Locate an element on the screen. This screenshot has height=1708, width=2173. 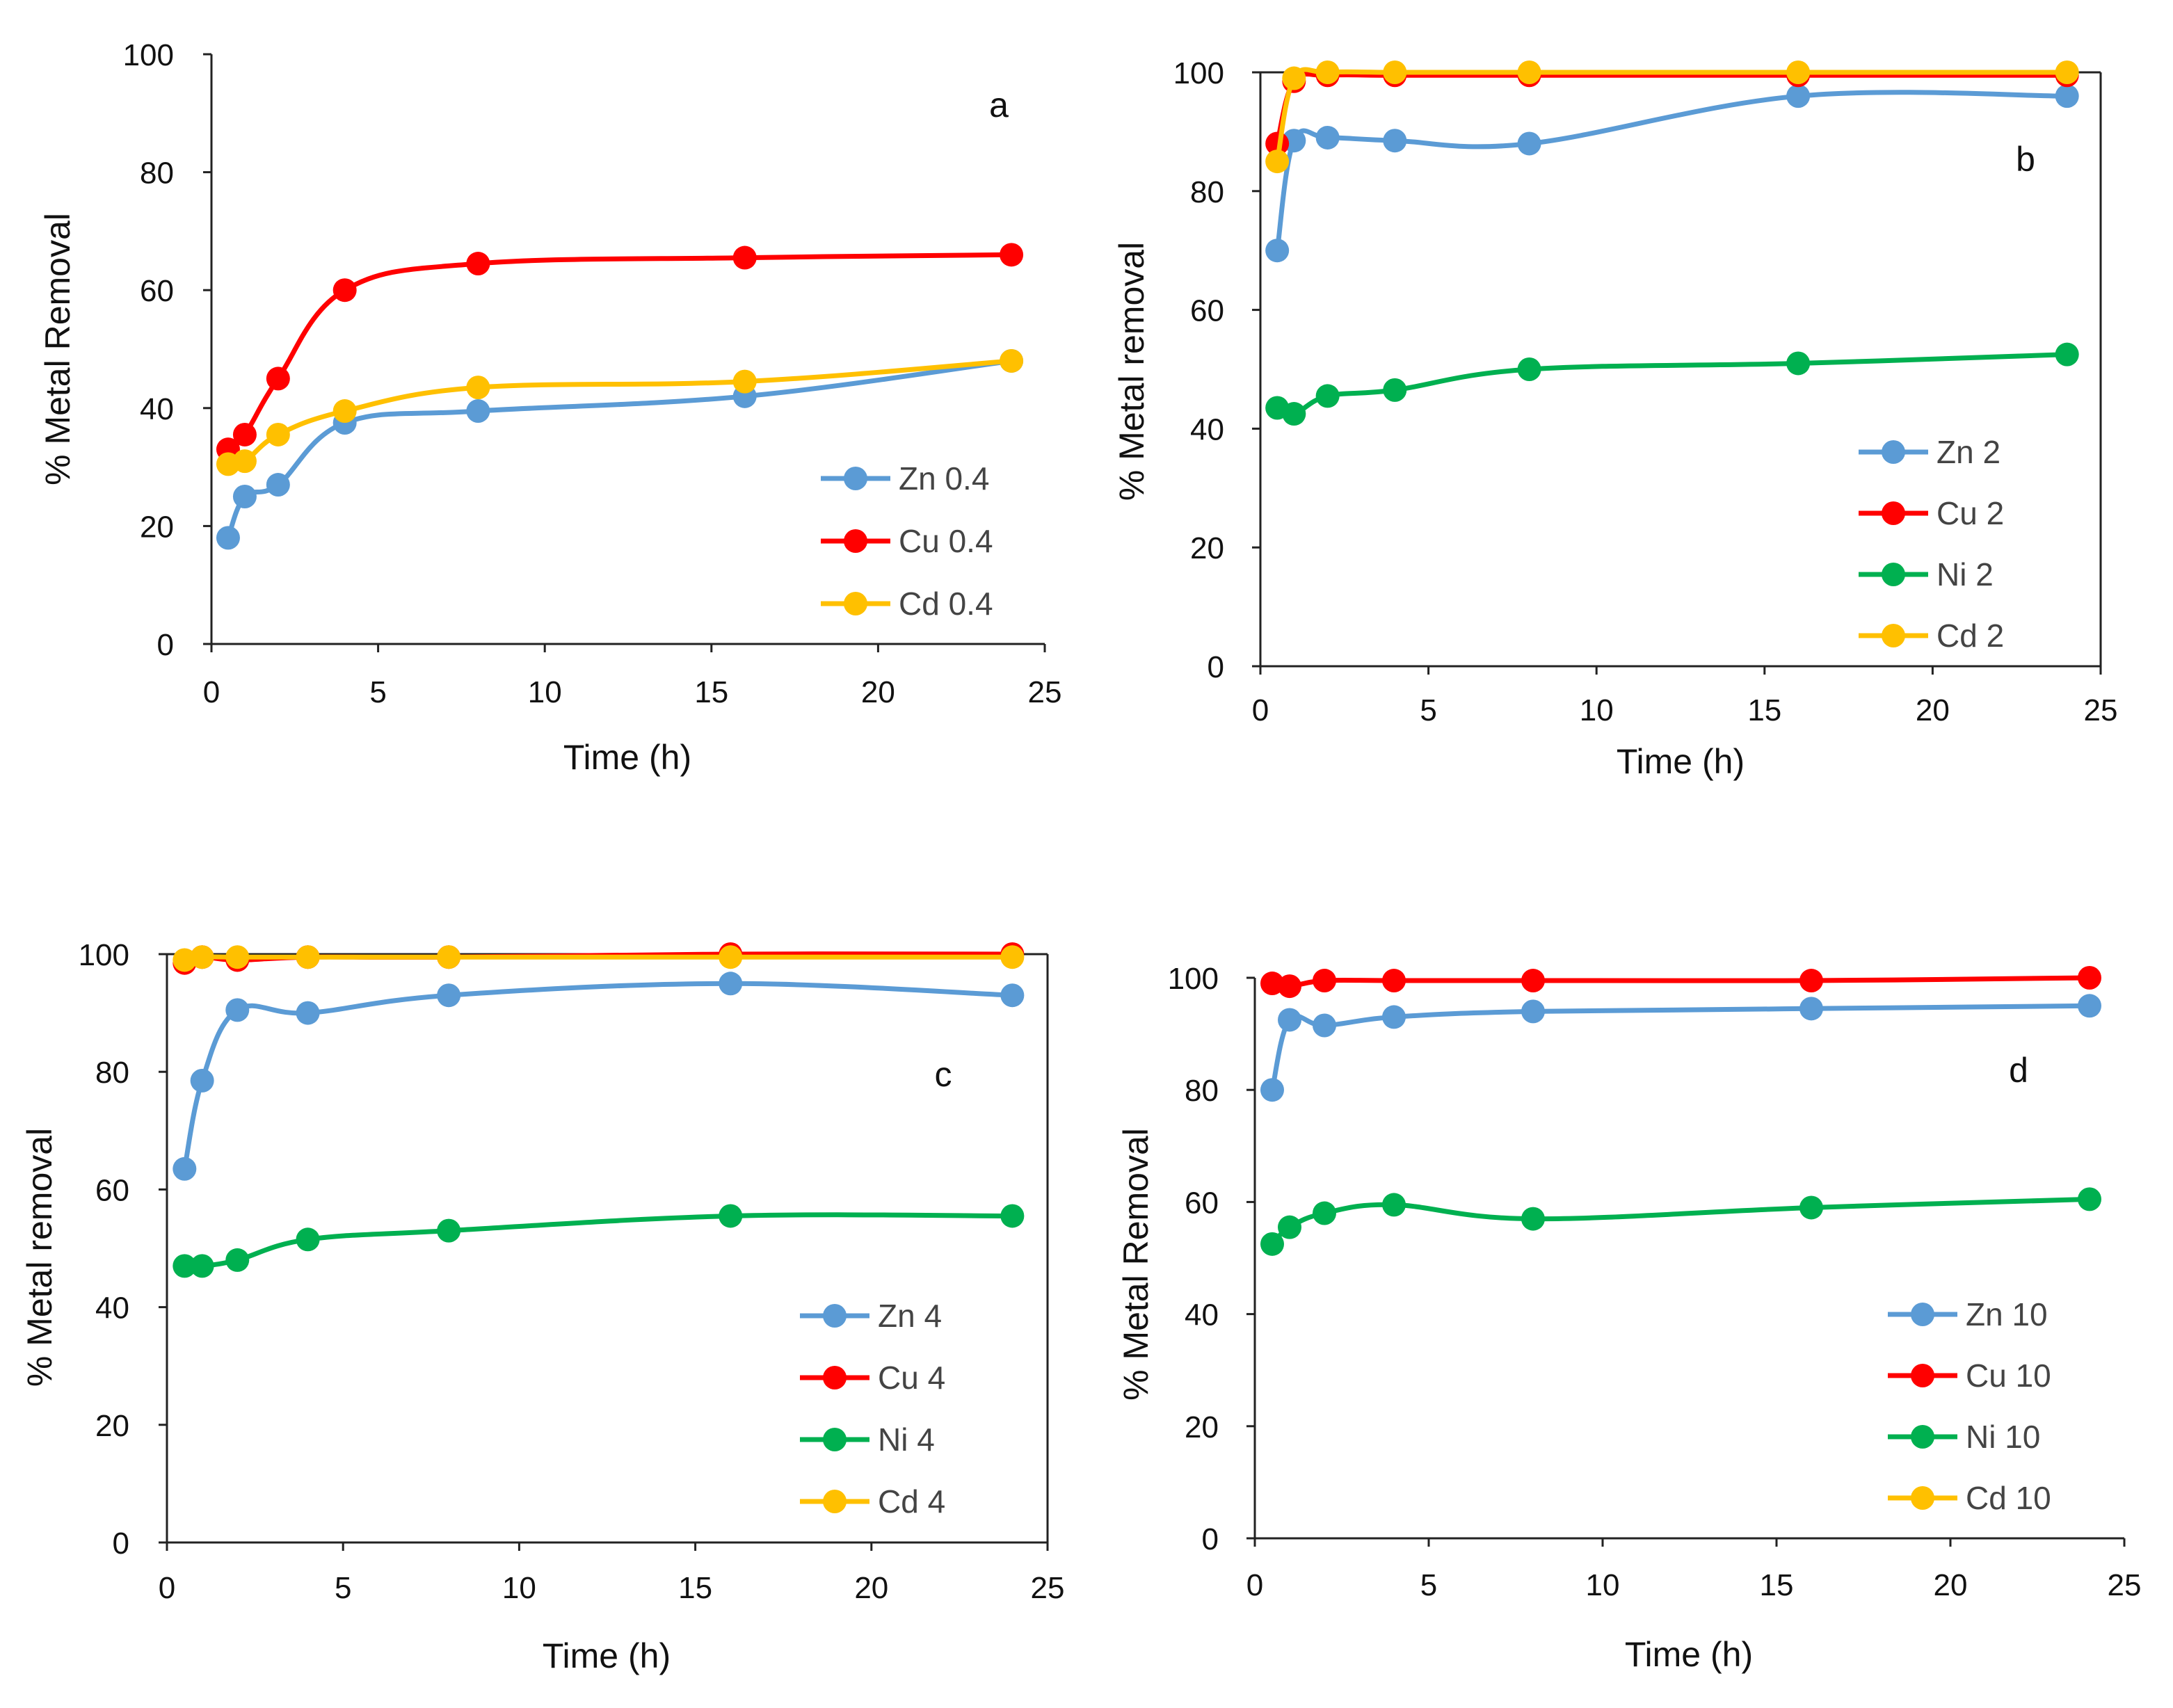
legend-entry: Zn 10 is located at coordinates (1968, 1314).